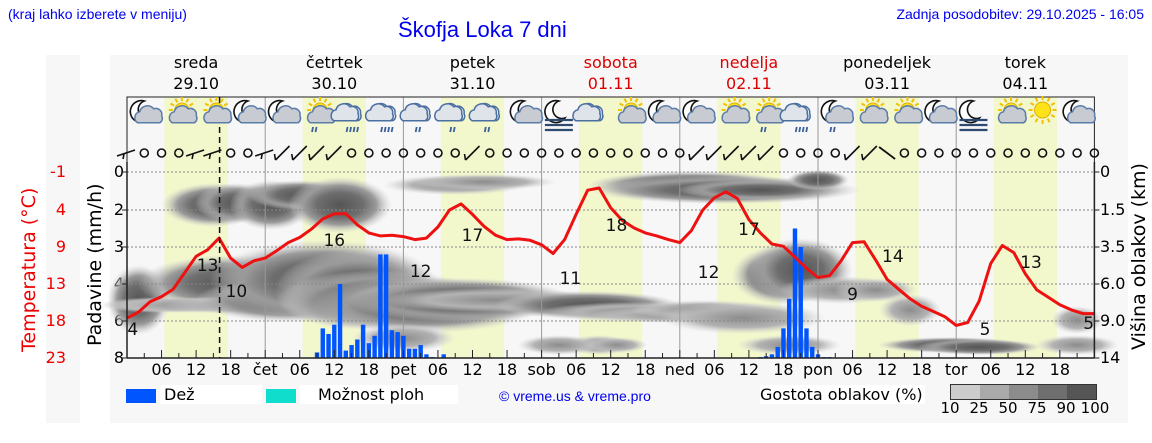 The height and width of the screenshot is (443, 1152). I want to click on last-updated: Zadnja posodobitev: 29.10.2025 - 16:05, so click(1020, 14).